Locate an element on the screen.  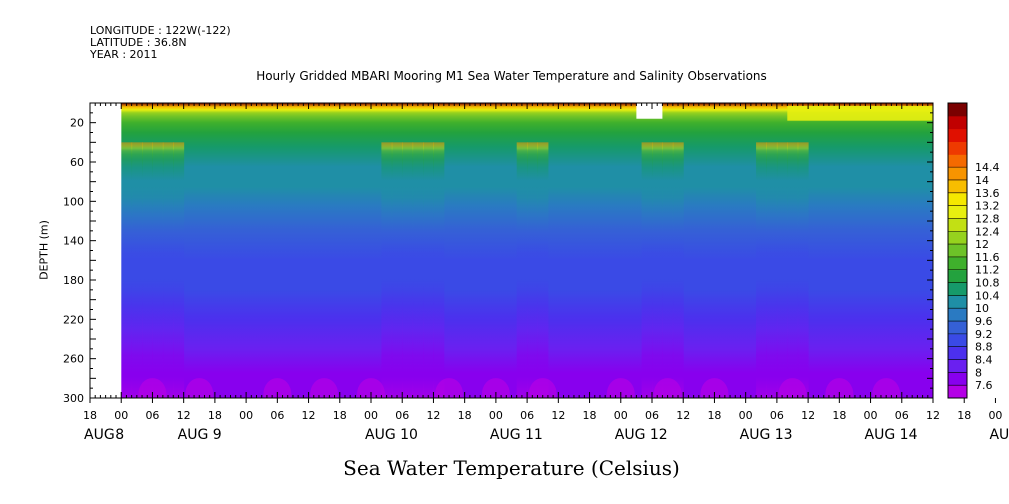
colorbar-label: 10.4 is located at coordinates (987, 295).